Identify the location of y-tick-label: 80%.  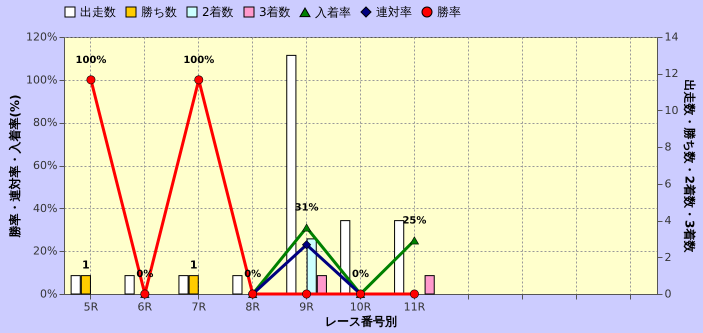
(45, 123).